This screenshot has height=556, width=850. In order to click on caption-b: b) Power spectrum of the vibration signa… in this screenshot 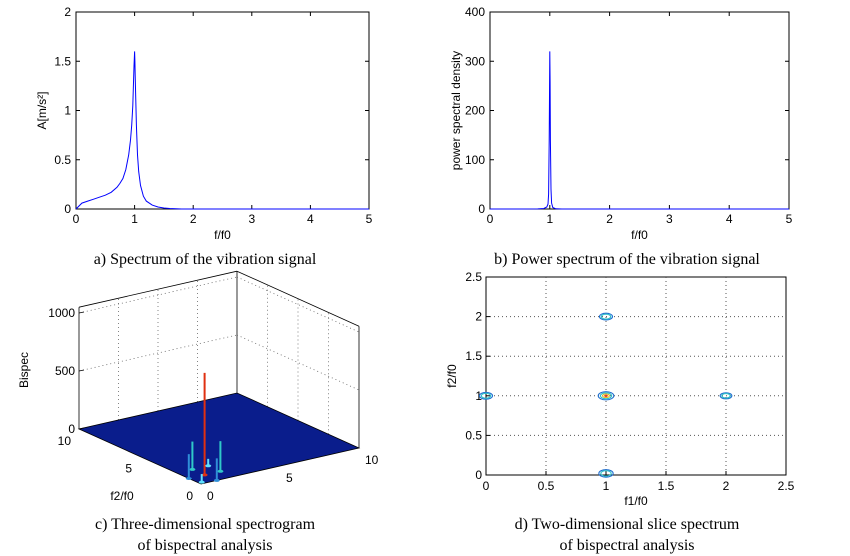, I will do `click(627, 259)`.